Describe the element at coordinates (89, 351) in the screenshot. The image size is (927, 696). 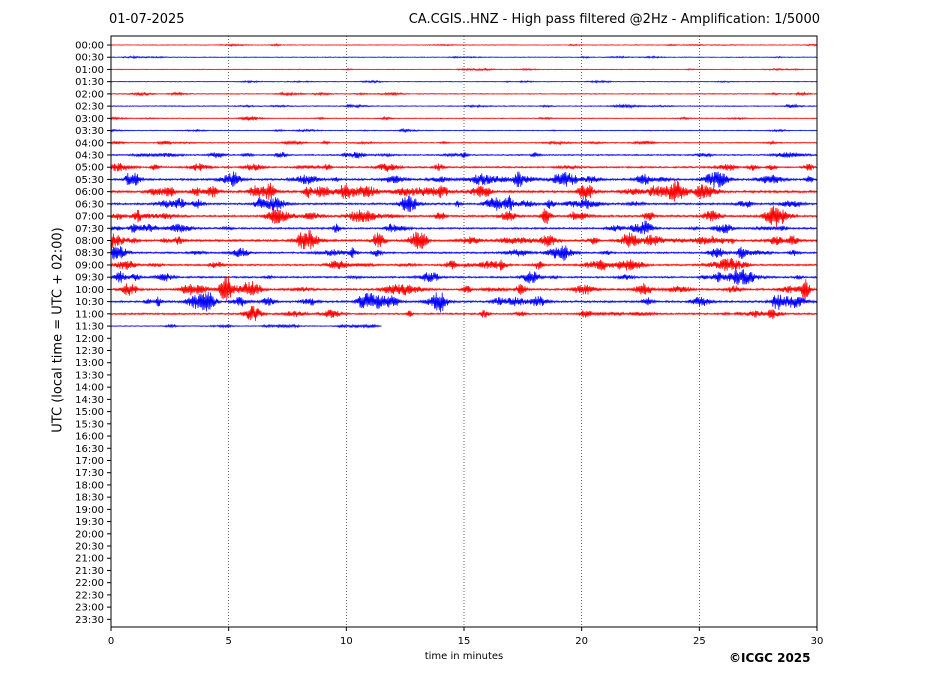
I see `y-tick-label: 12:30` at that location.